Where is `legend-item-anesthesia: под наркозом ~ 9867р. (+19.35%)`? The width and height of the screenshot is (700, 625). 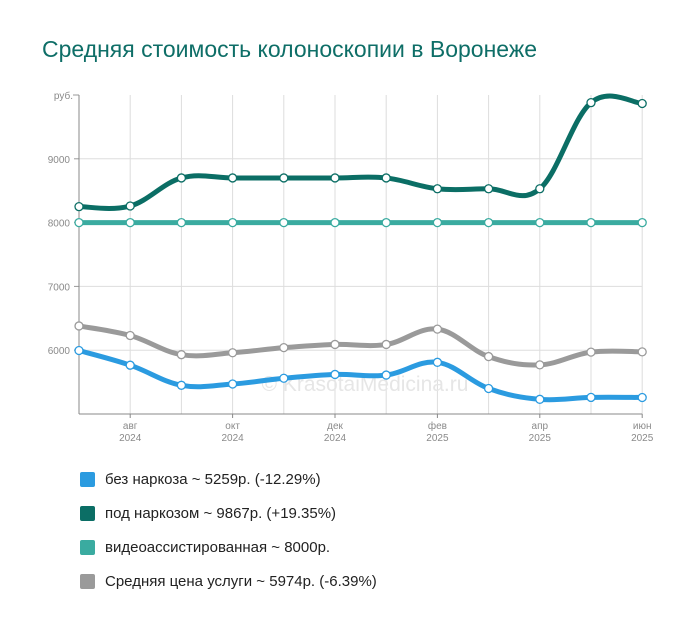
legend-item-anesthesia: под наркозом ~ 9867р. (+19.35%) is located at coordinates (228, 513).